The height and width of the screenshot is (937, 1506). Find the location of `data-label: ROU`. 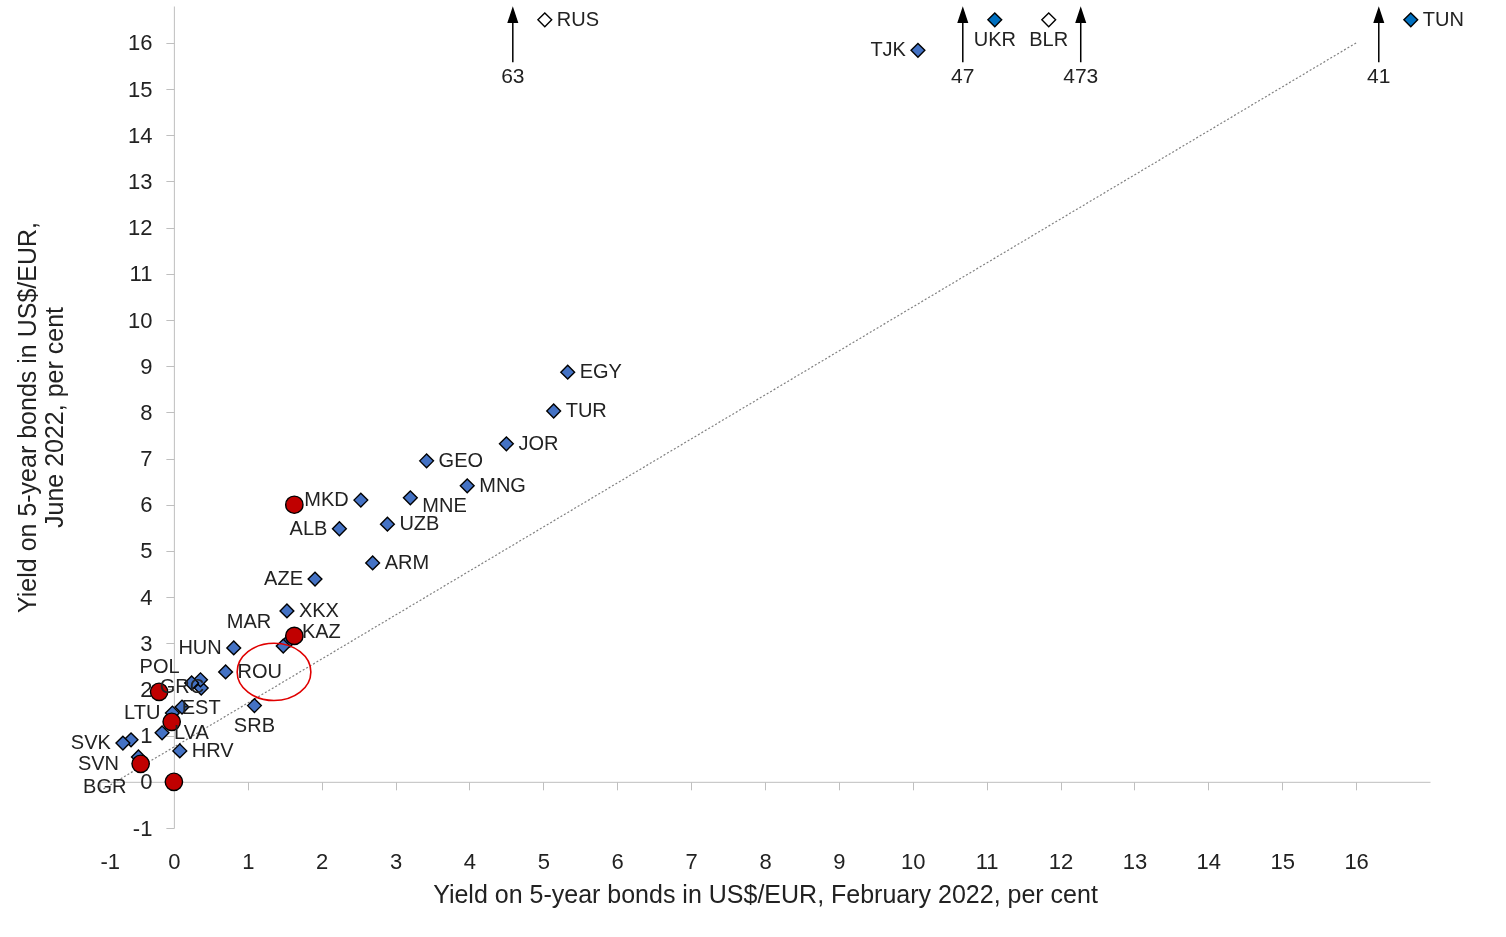

data-label: ROU is located at coordinates (260, 670).